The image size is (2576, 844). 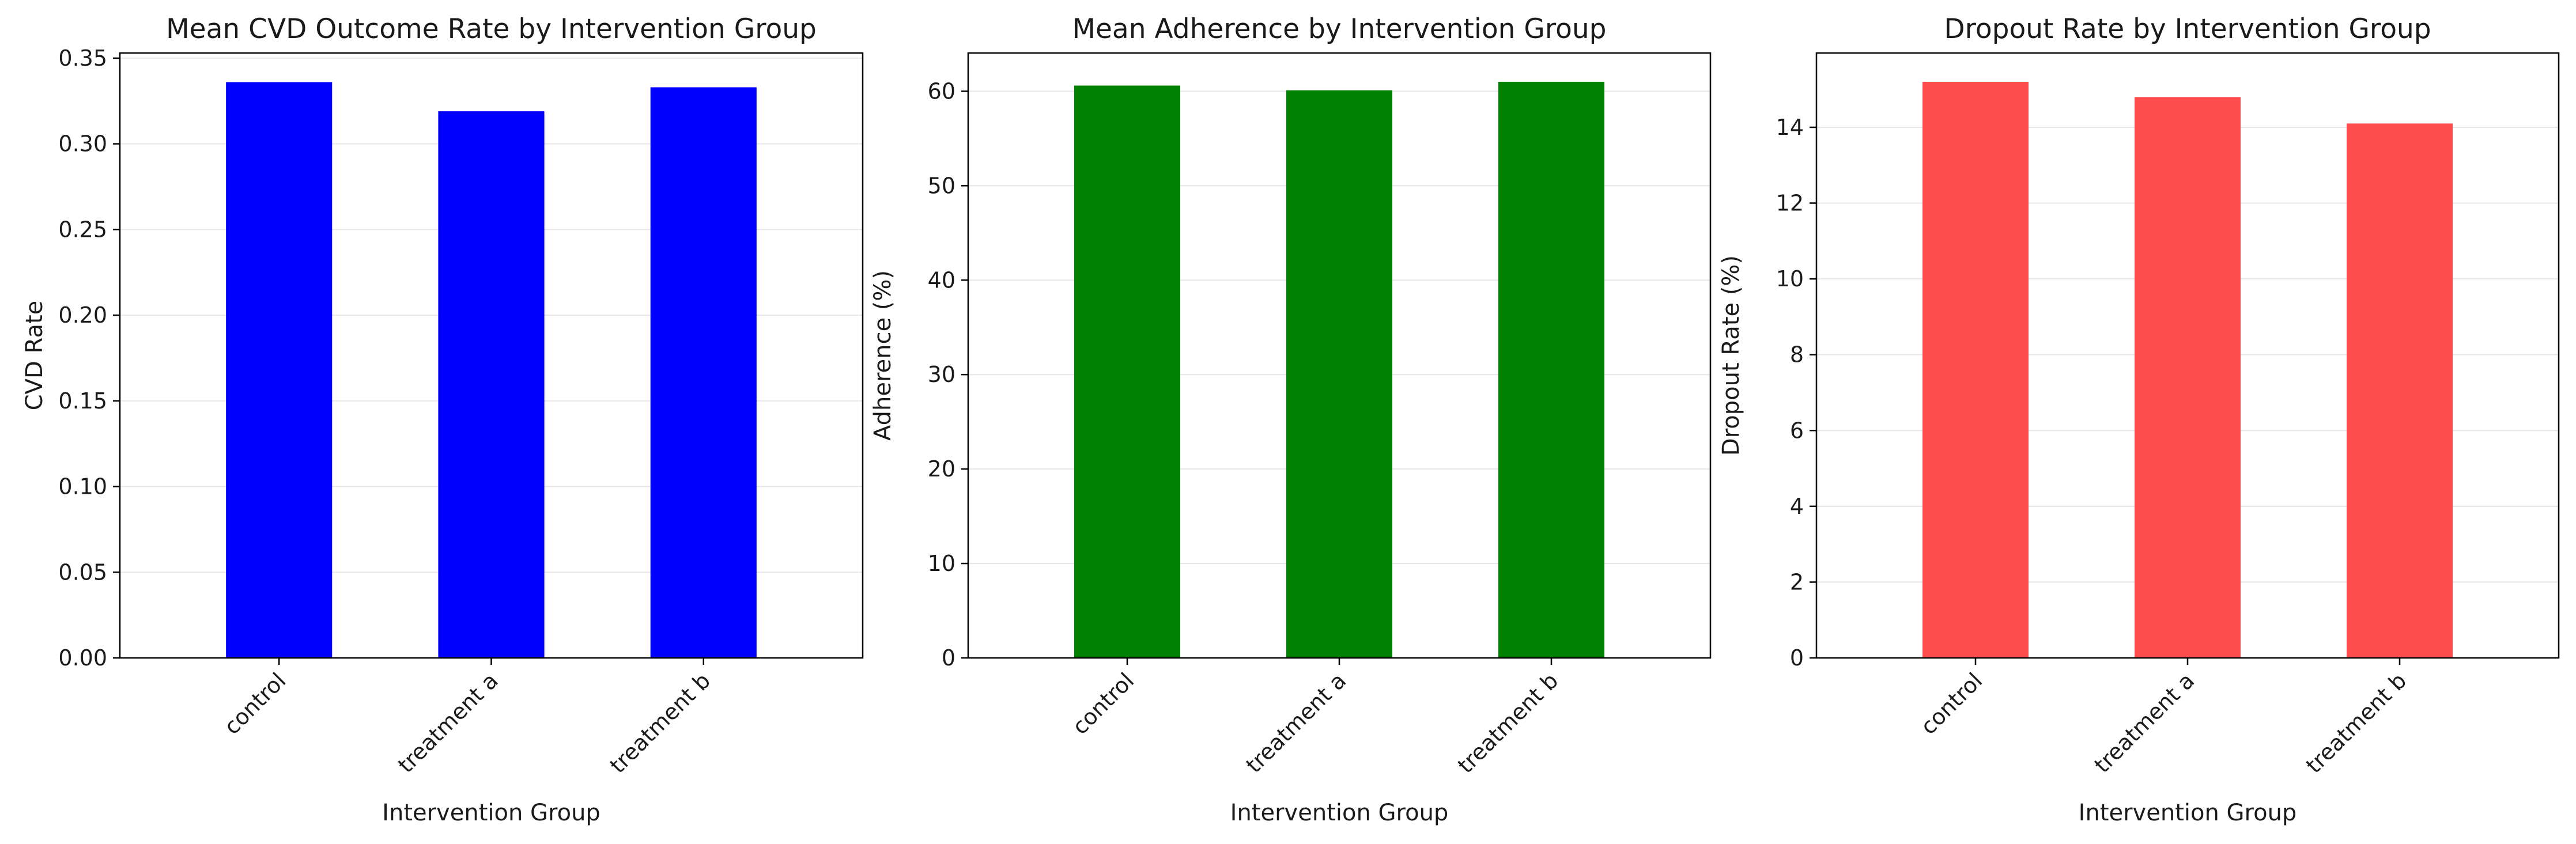 What do you see at coordinates (941, 374) in the screenshot?
I see `y-tick-label: 30` at bounding box center [941, 374].